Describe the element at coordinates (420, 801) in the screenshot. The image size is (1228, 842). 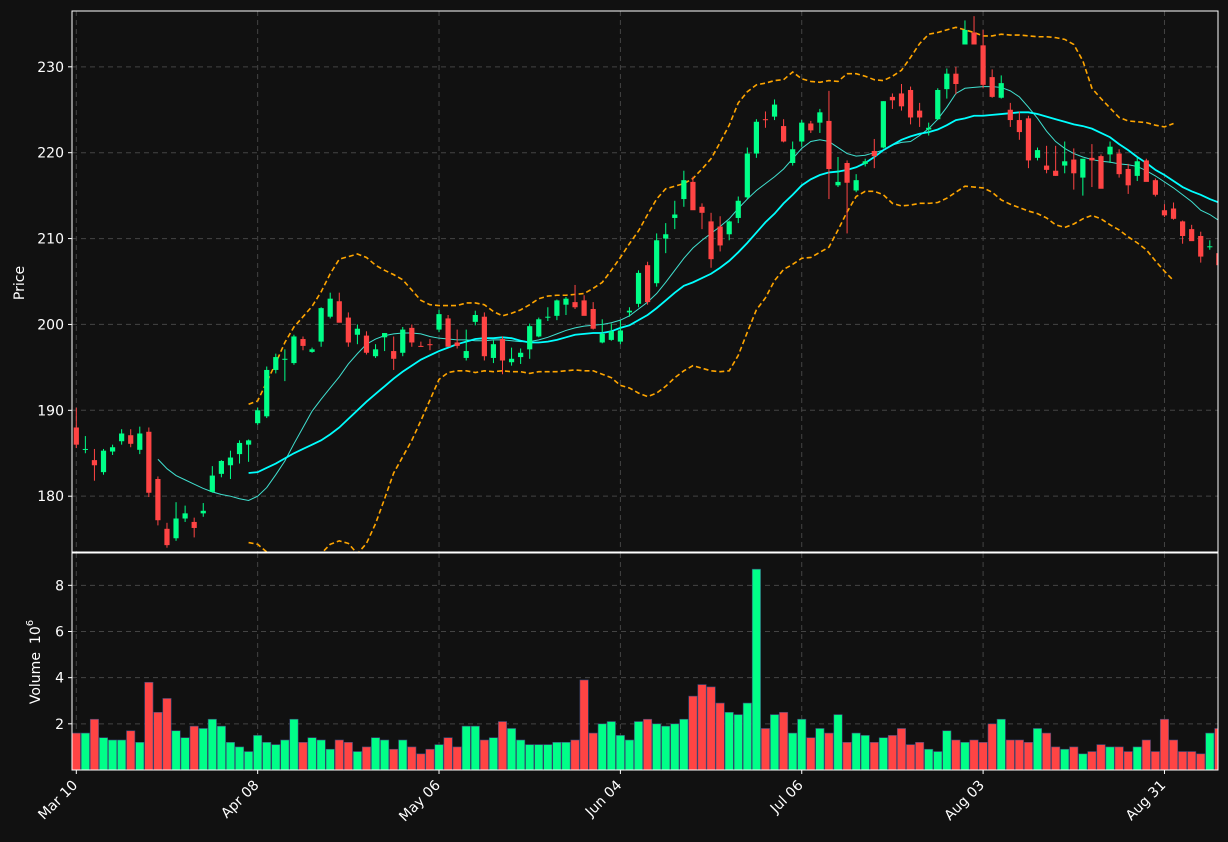
I see `x-tick-label: May 06` at that location.